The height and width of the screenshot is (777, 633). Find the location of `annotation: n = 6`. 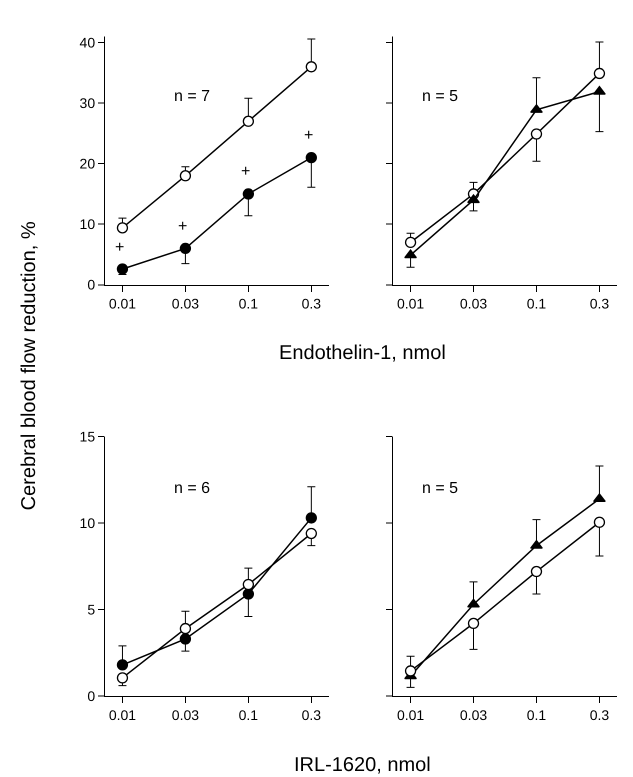

annotation: n = 6 is located at coordinates (192, 488).